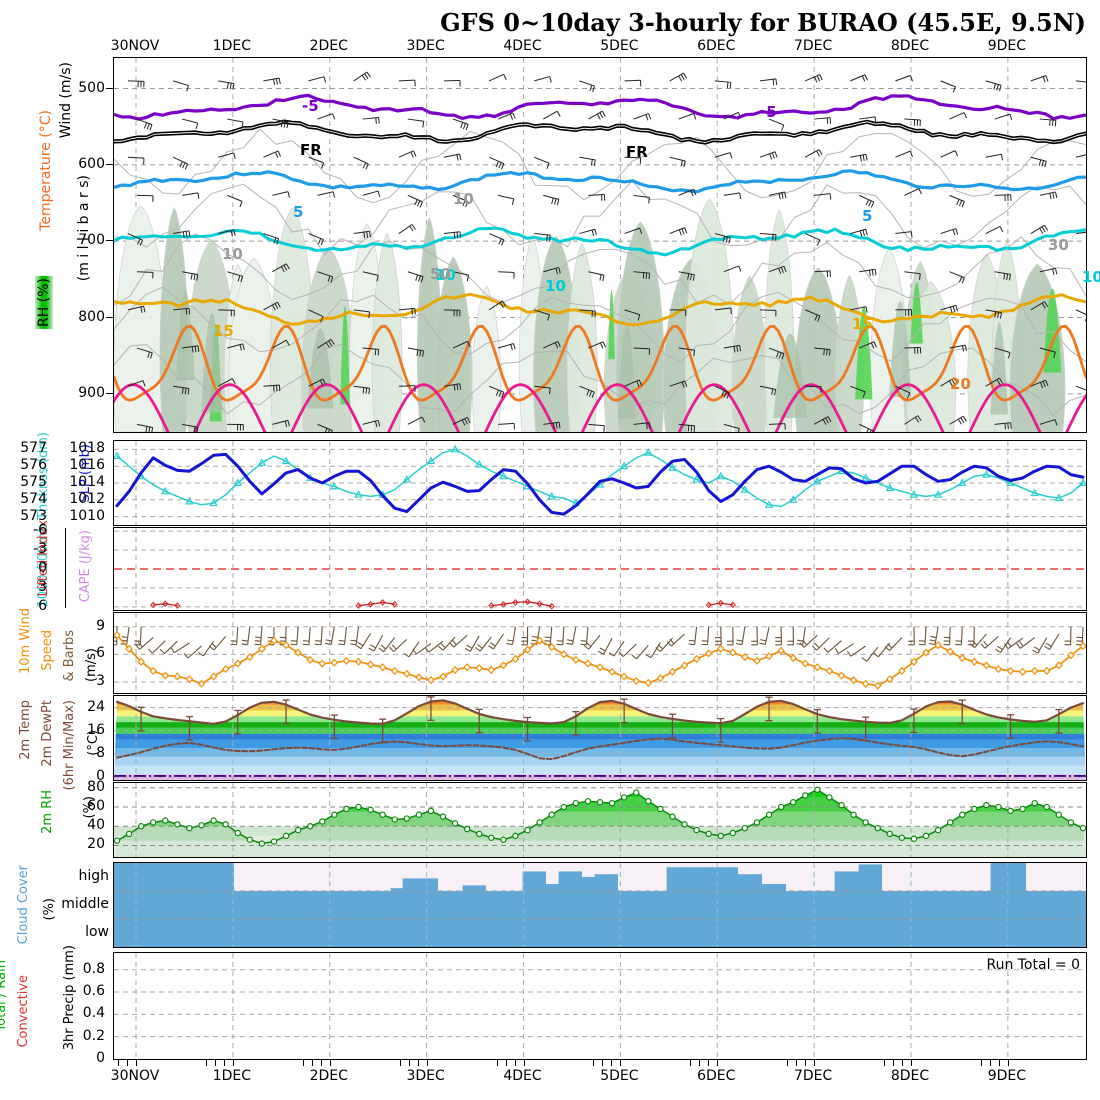 The height and width of the screenshot is (1100, 1100). What do you see at coordinates (33, 448) in the screenshot?
I see `axis-tick: 577` at bounding box center [33, 448].